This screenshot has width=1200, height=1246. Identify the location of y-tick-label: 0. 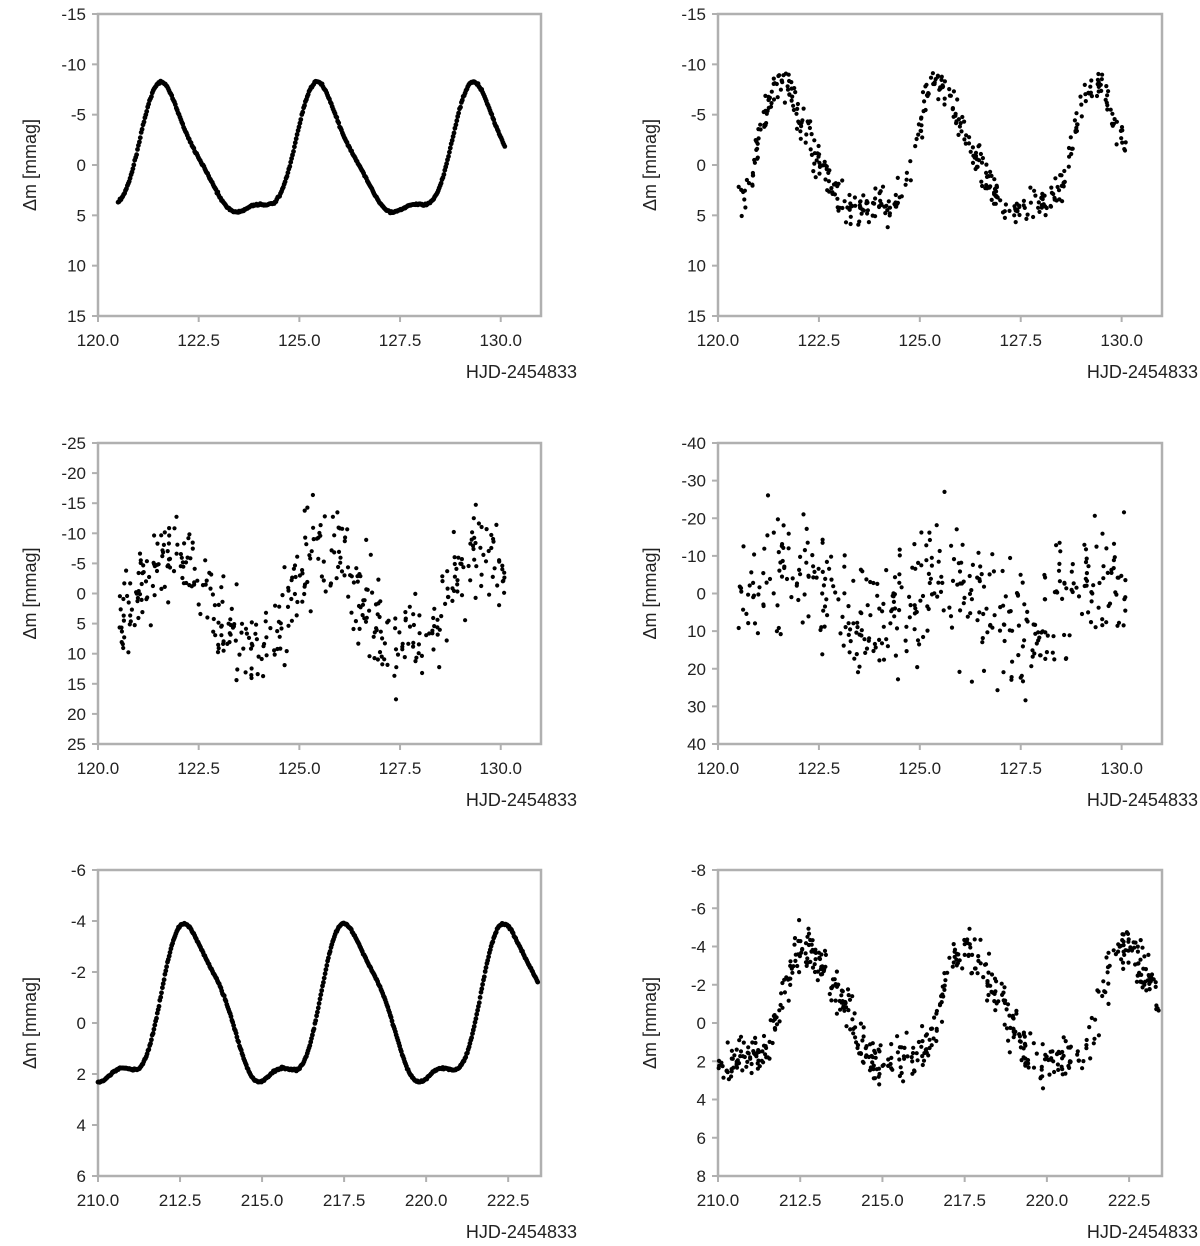
(701, 165).